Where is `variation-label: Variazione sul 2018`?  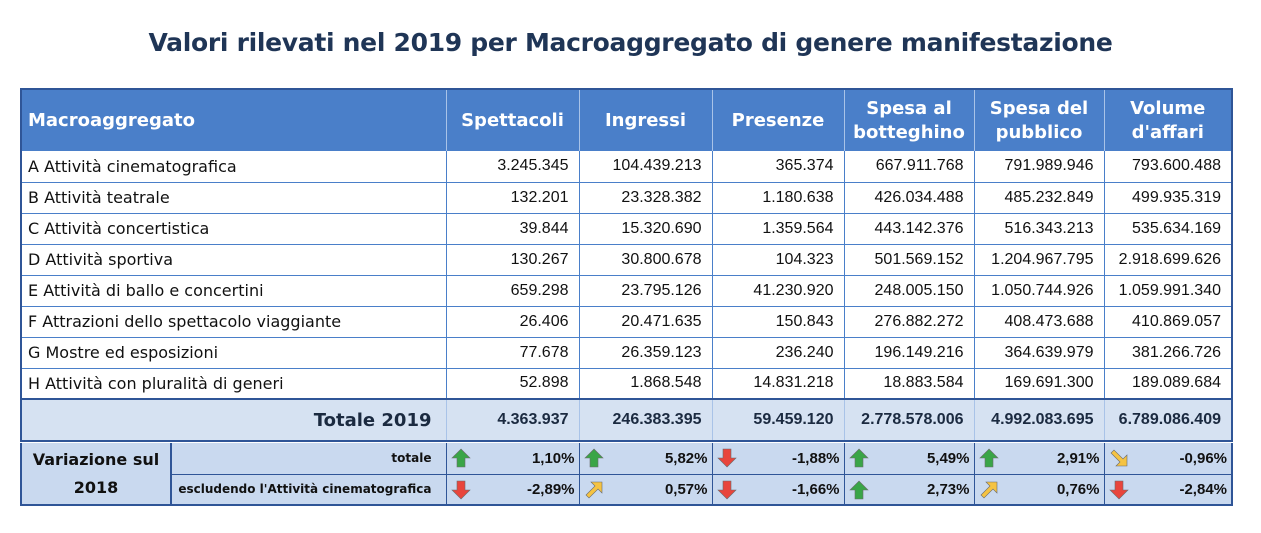
variation-label: Variazione sul 2018 is located at coordinates (96, 474).